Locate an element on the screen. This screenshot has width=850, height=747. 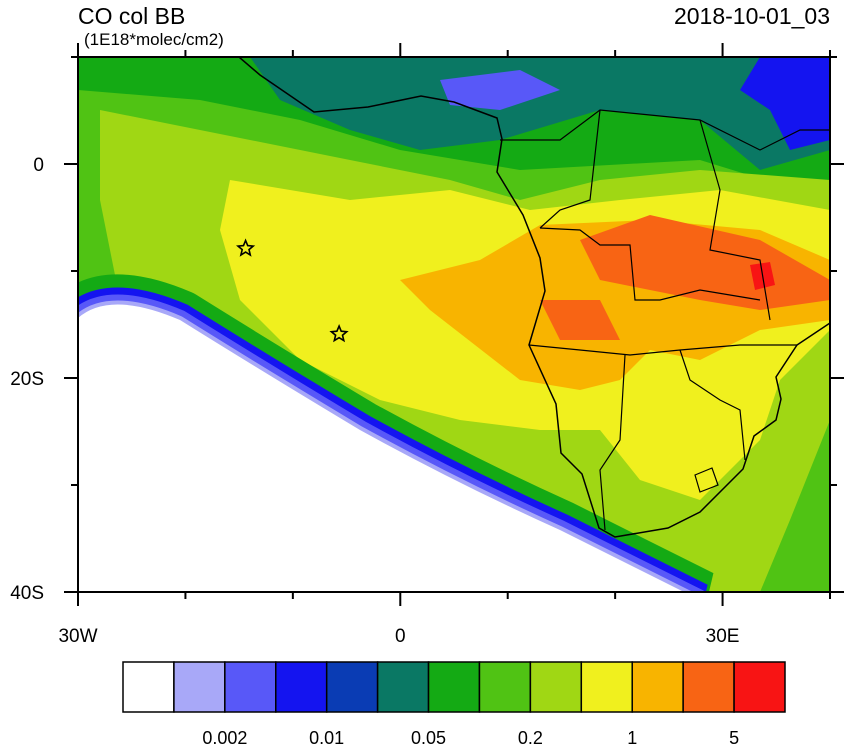
title: CO col BB is located at coordinates (131, 16).